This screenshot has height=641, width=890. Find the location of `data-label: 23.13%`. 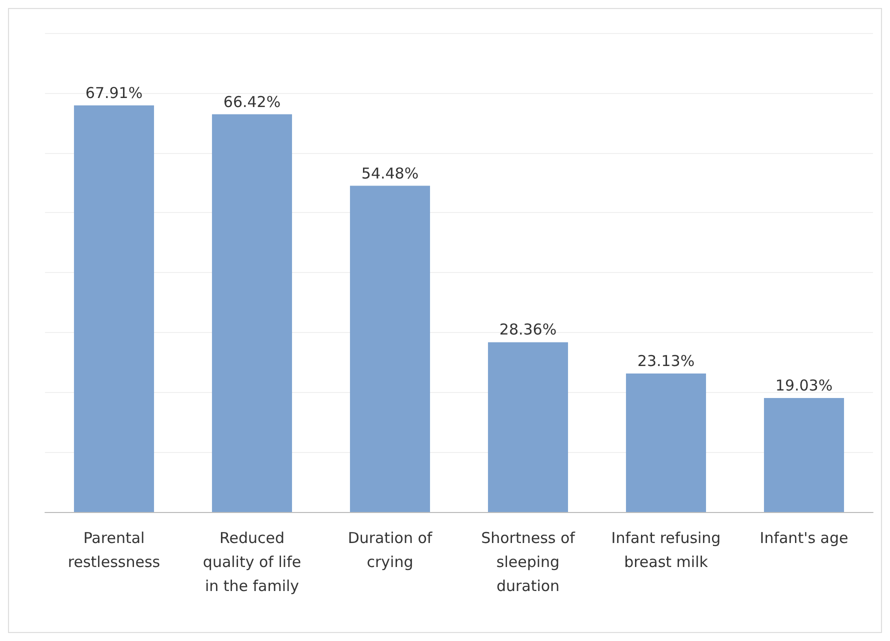

data-label: 23.13% is located at coordinates (666, 361).